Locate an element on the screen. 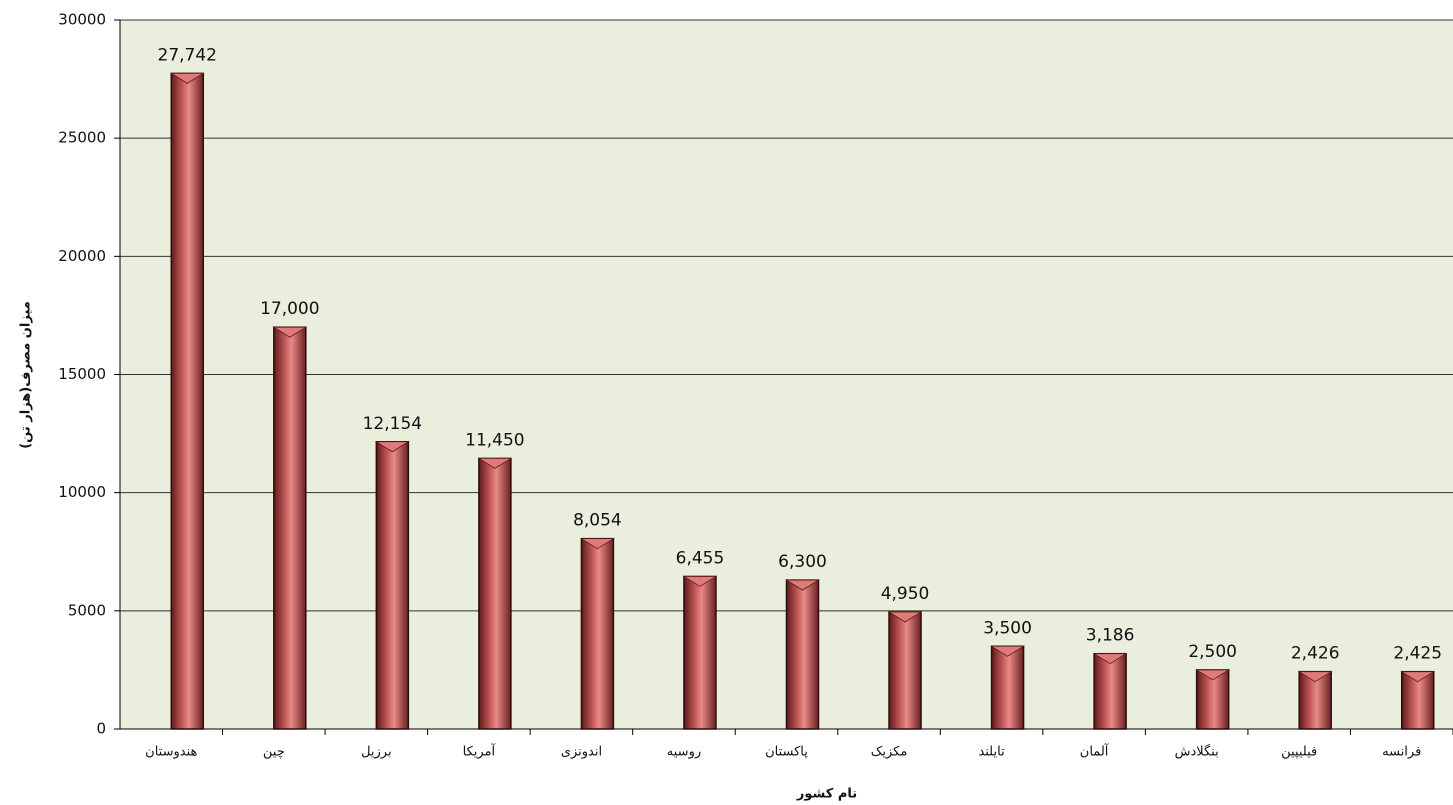 This screenshot has height=805, width=1453. x-tick-label: اندونزی is located at coordinates (581, 752).